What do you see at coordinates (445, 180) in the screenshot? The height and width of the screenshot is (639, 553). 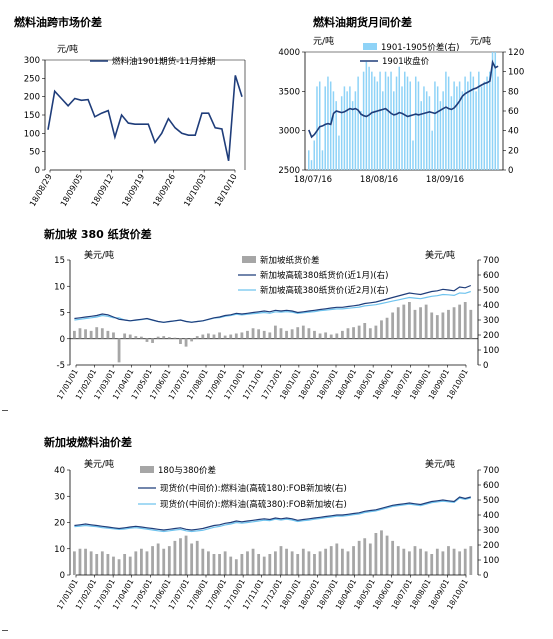 I see `chart2-x-tick-label: 18/09/16` at bounding box center [445, 180].